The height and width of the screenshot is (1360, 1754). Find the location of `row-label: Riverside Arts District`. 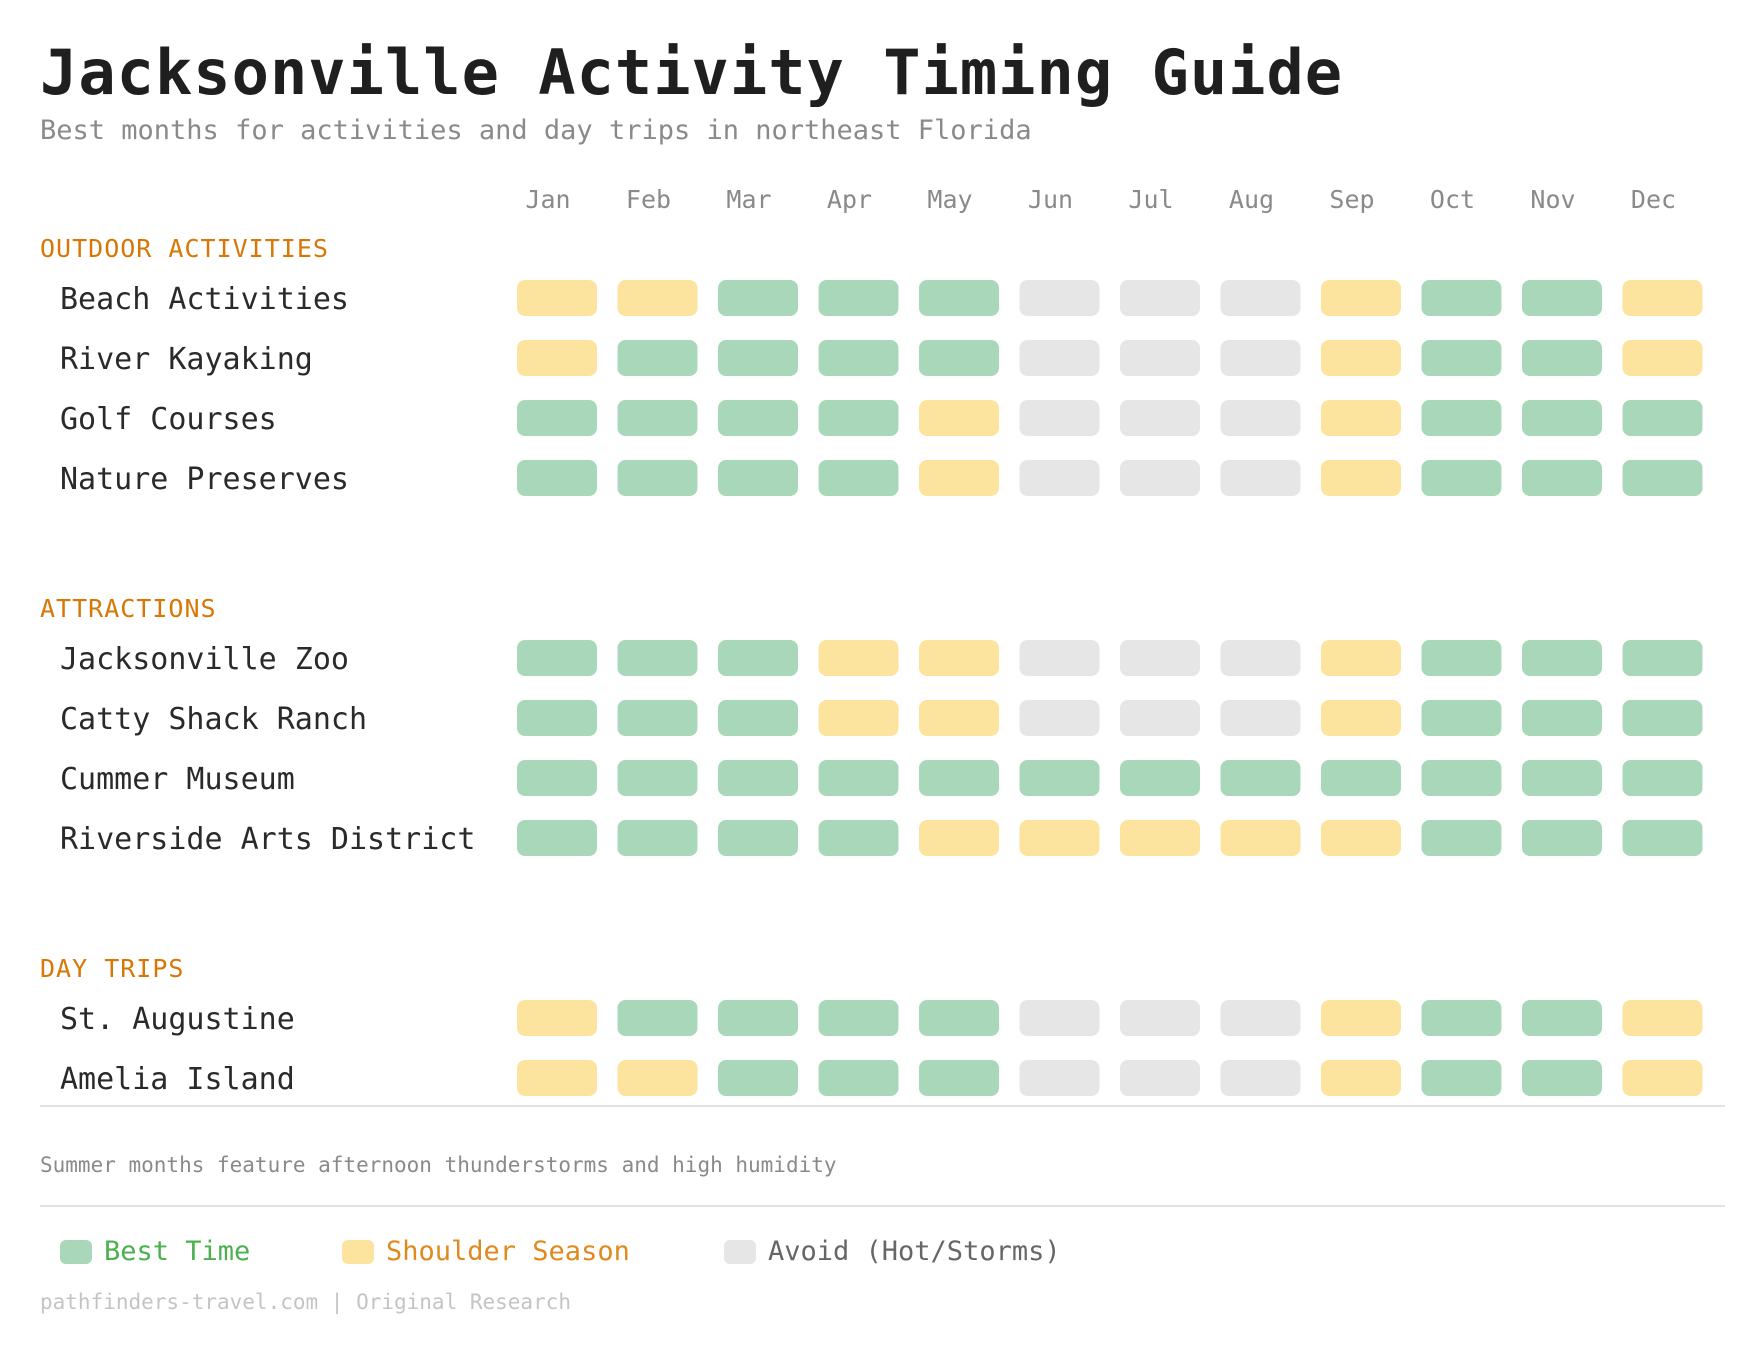

row-label: Riverside Arts District is located at coordinates (267, 839).